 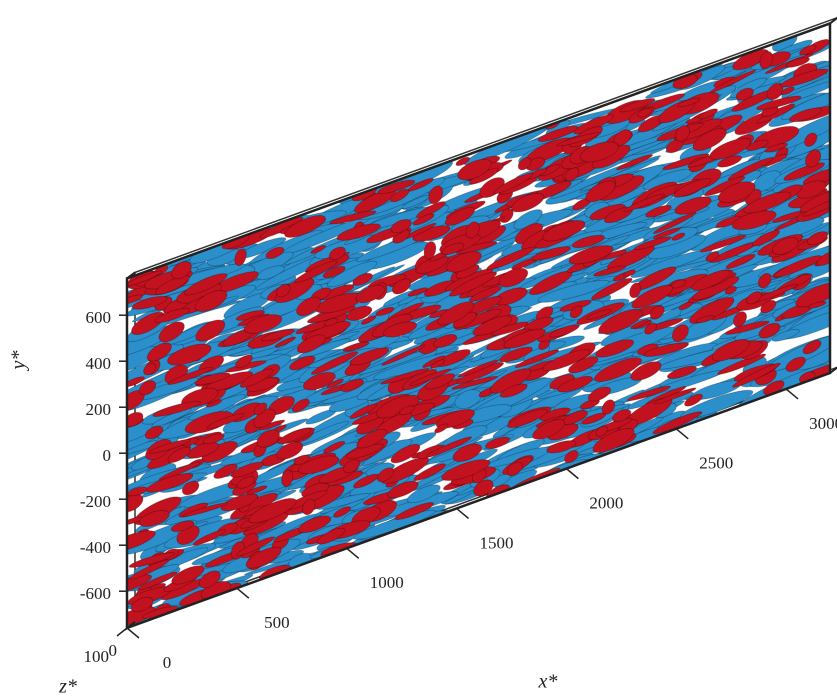 What do you see at coordinates (99, 317) in the screenshot?
I see `y-tick-label: 600` at bounding box center [99, 317].